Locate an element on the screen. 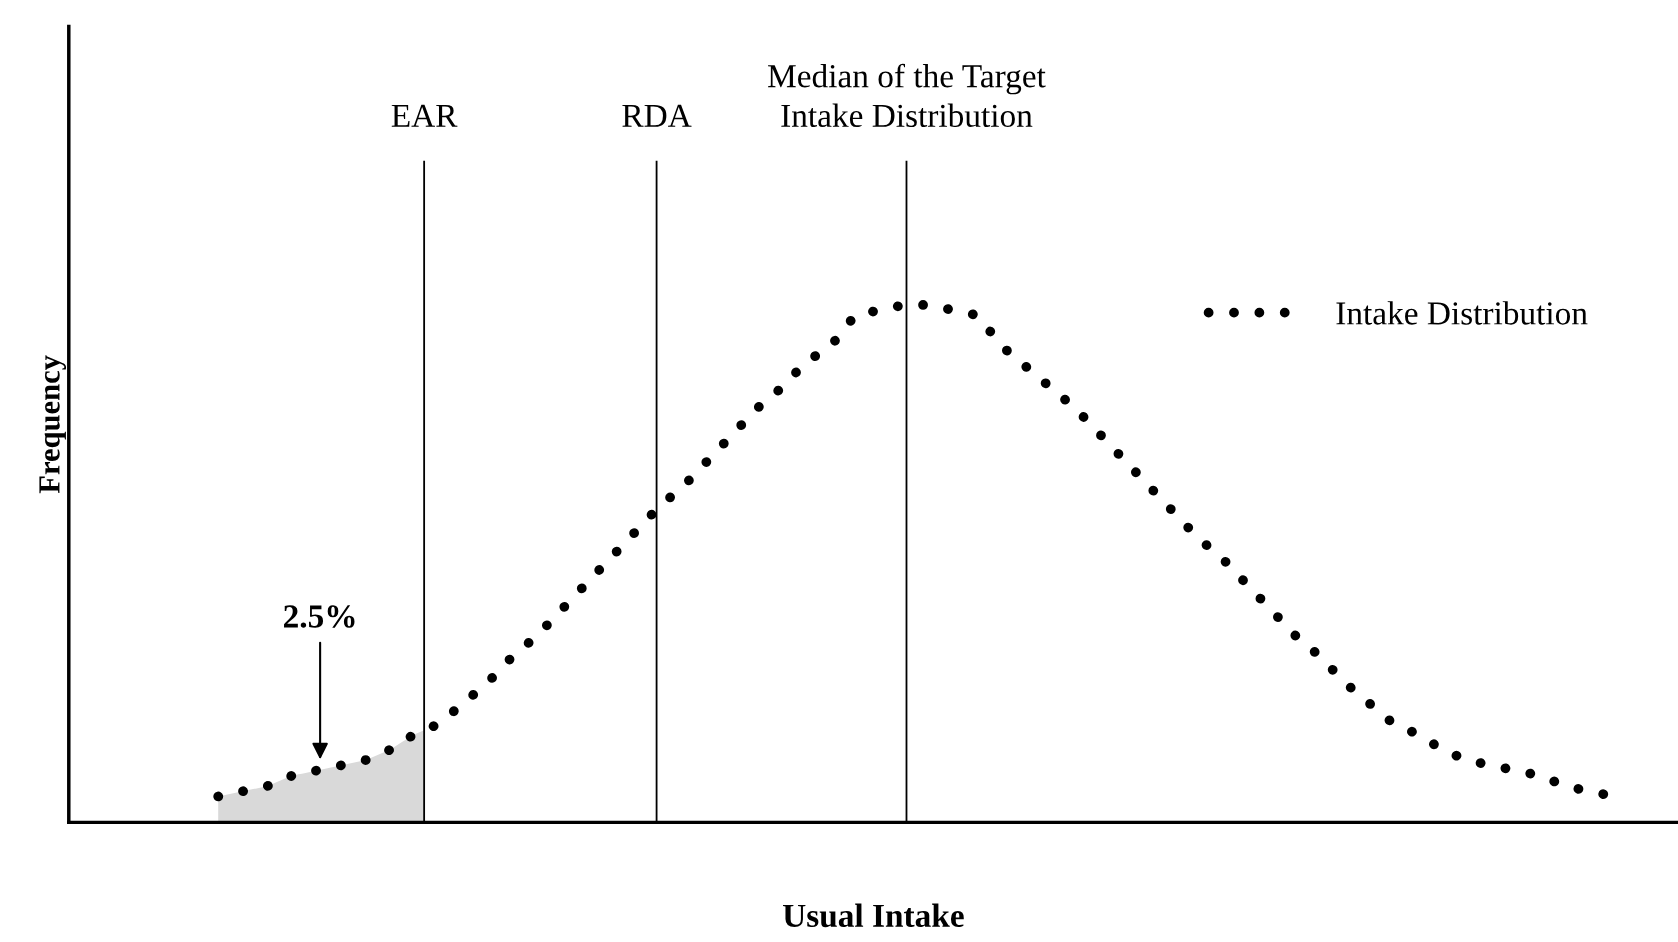  annotation: 2.5% is located at coordinates (319, 616).